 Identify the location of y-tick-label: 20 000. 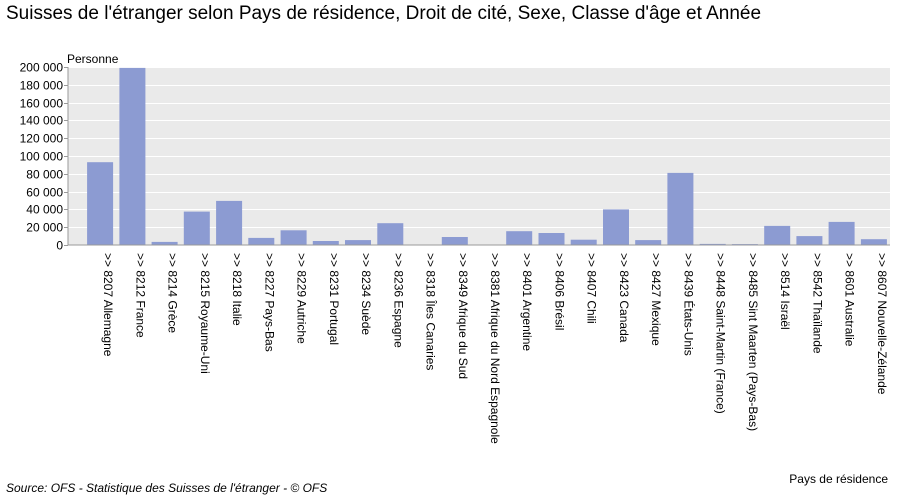
(44, 228).